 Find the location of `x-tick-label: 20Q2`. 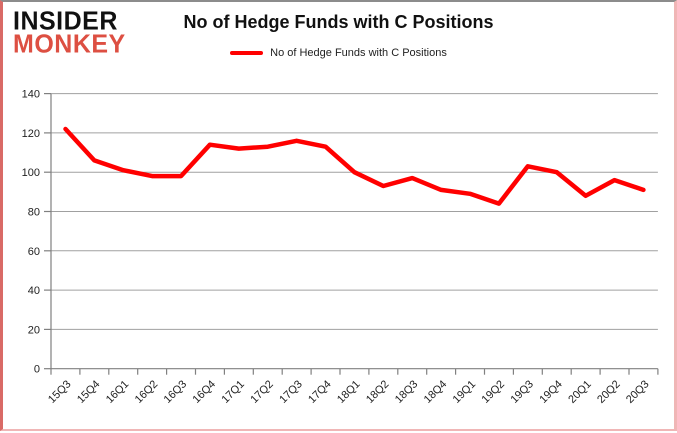

x-tick-label: 20Q2 is located at coordinates (609, 392).